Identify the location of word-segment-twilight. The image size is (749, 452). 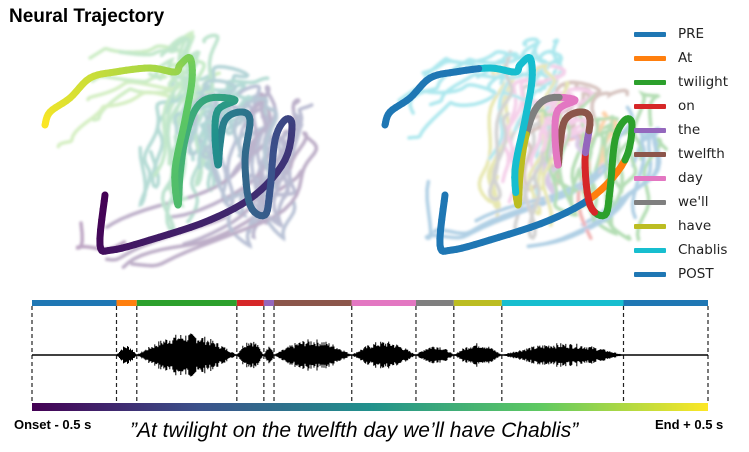
(186, 303).